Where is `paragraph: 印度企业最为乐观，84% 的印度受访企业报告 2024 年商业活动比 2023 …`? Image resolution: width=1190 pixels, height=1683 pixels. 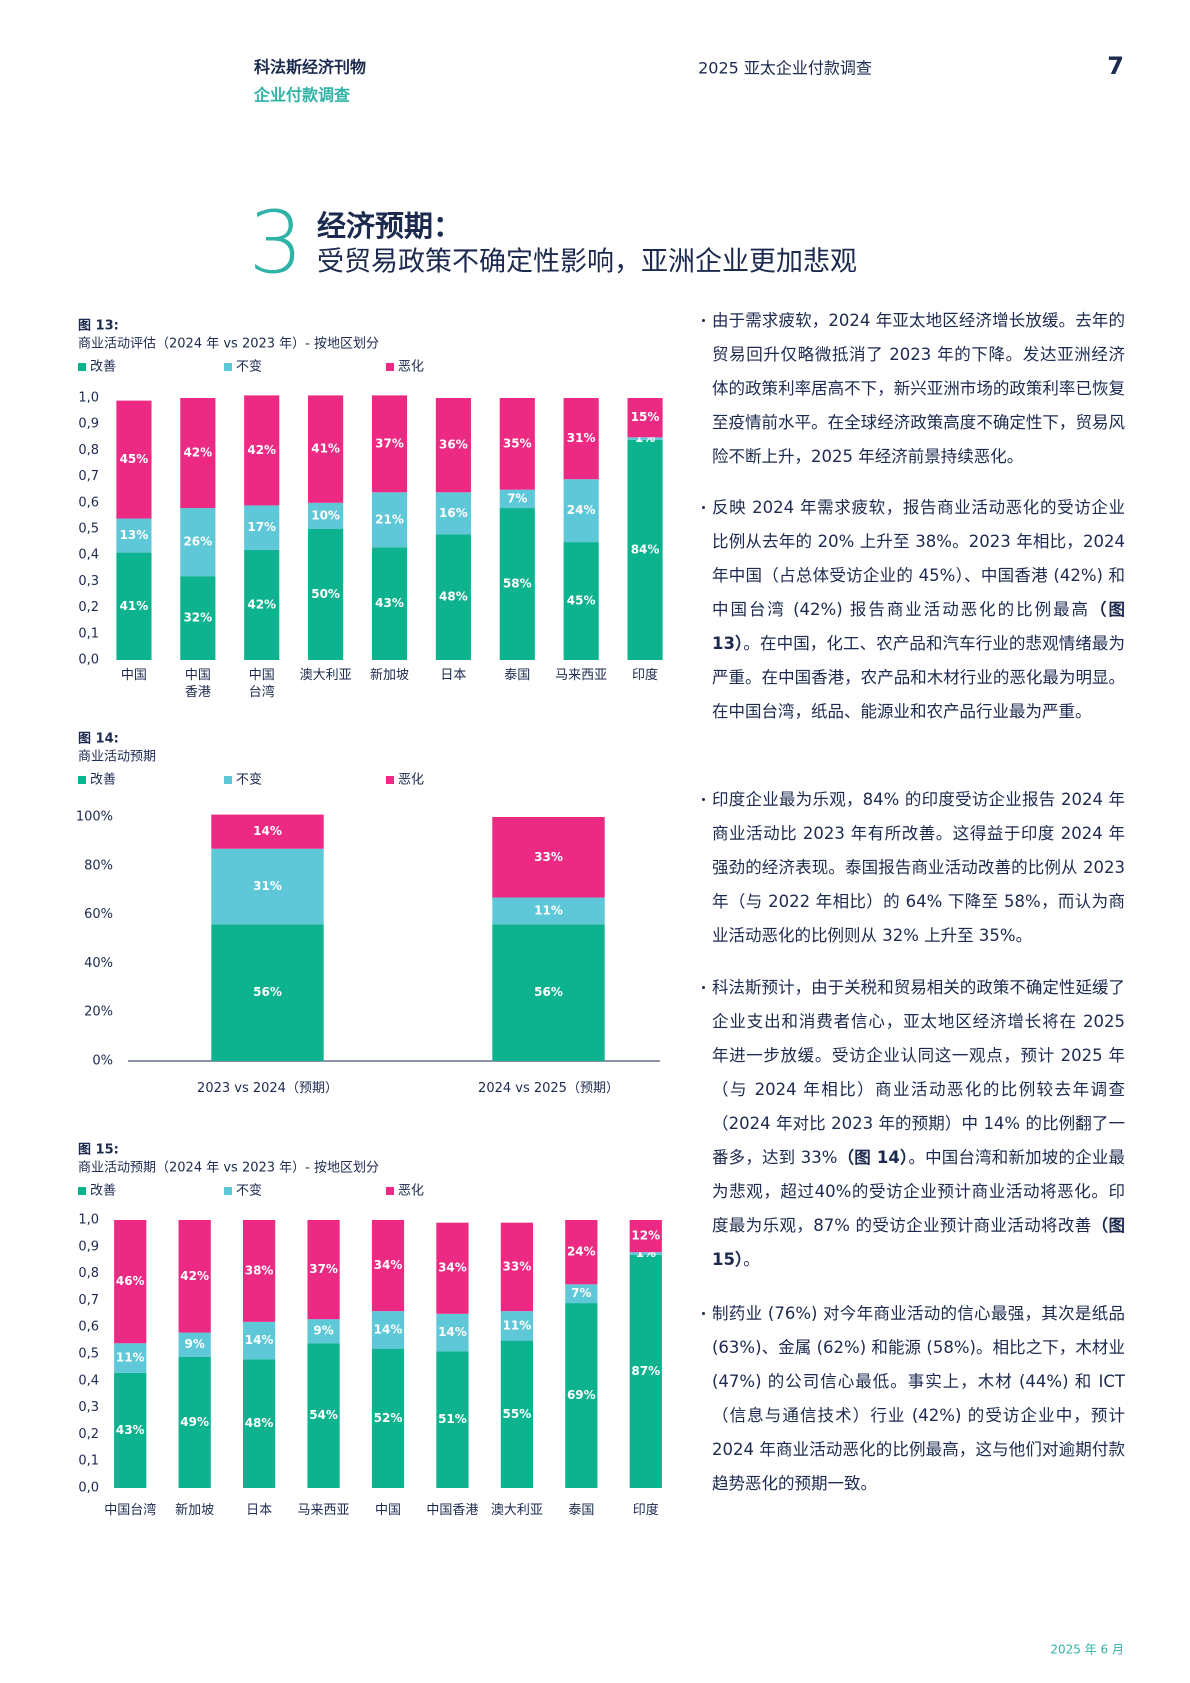 paragraph: 印度企业最为乐观，84% 的印度受访企业报告 2024 年商业活动比 2023 … is located at coordinates (913, 868).